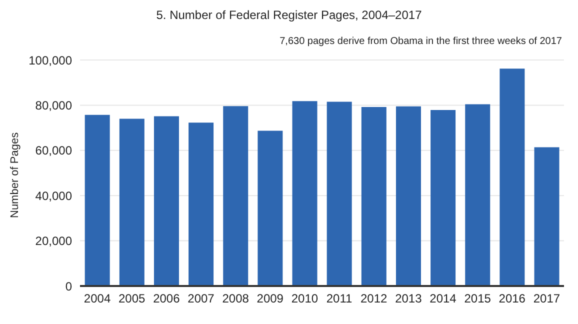 The height and width of the screenshot is (324, 578). I want to click on x-tick-label: 2016, so click(512, 299).